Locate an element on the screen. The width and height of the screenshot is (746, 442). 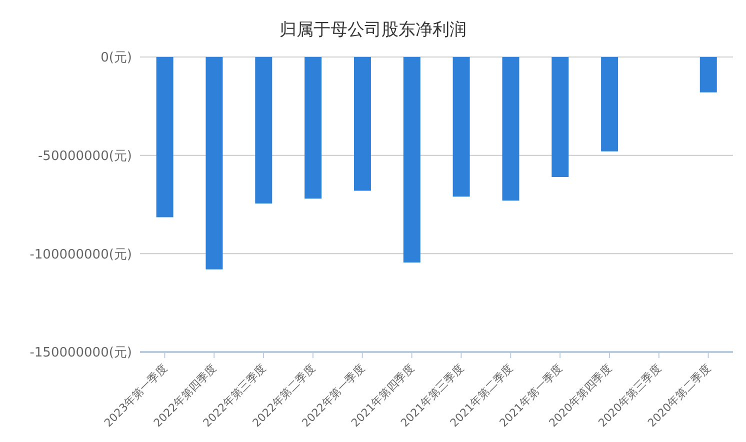
chart-title: 归属于母公司股东净利润 is located at coordinates (373, 30).